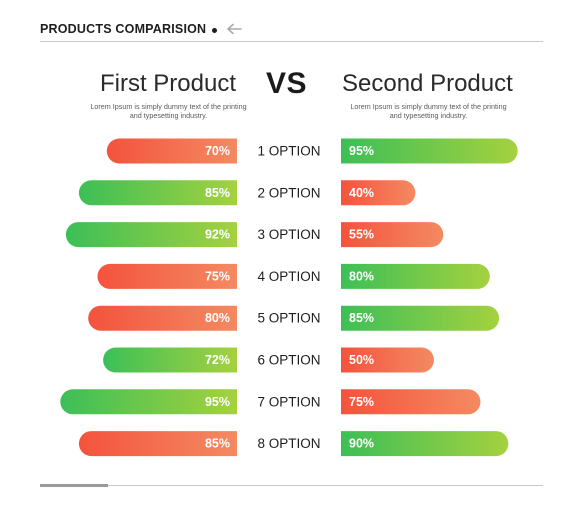 Image resolution: width=576 pixels, height=514 pixels. What do you see at coordinates (361, 360) in the screenshot?
I see `second-product-value-label: 50%` at bounding box center [361, 360].